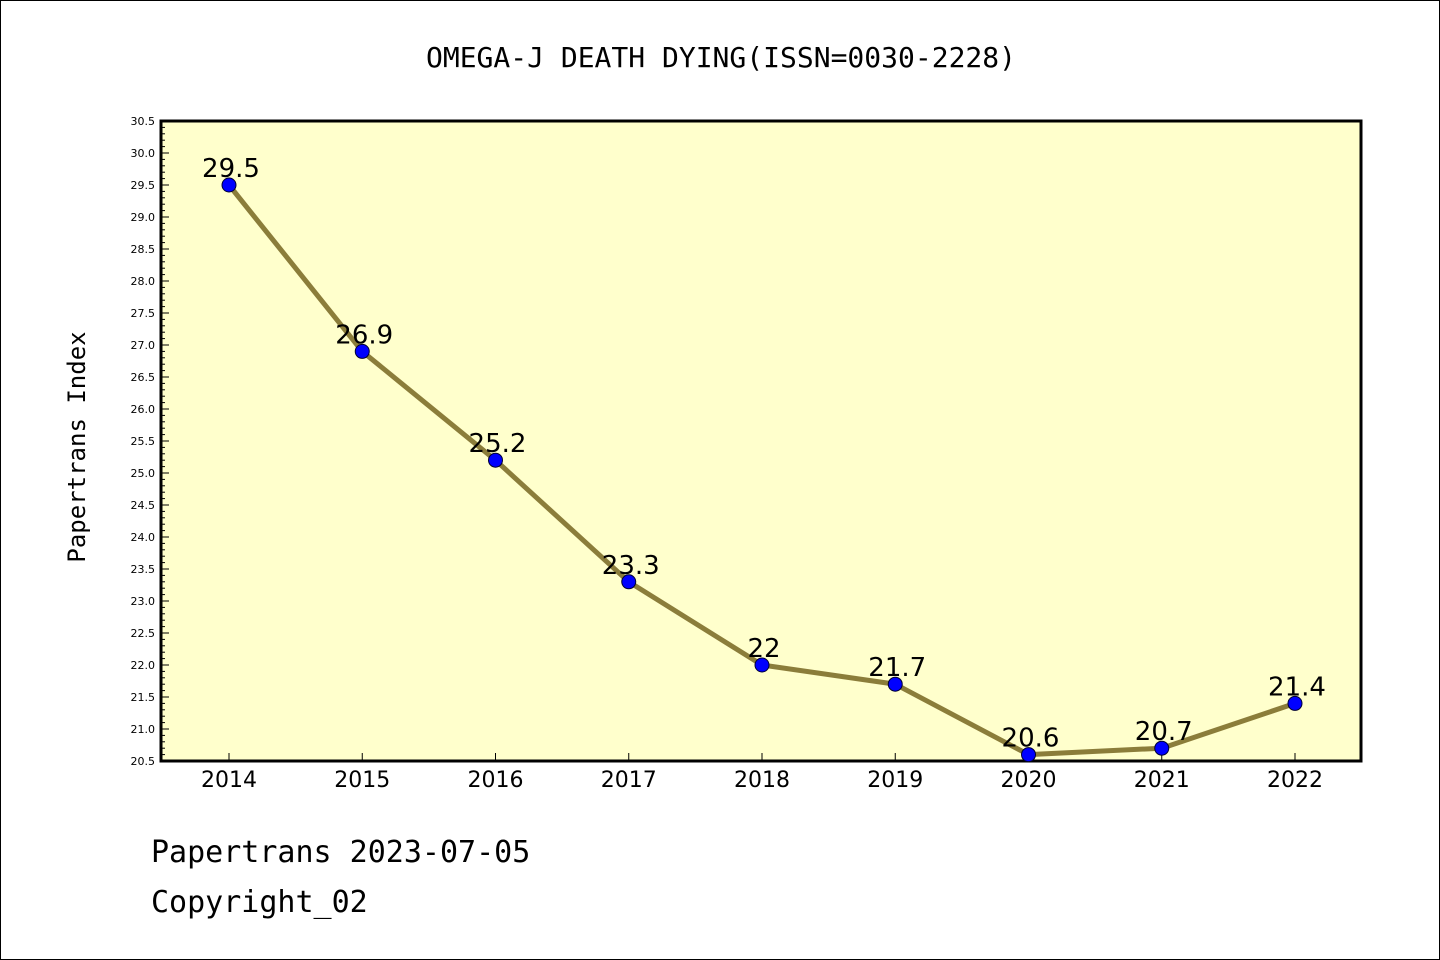 This screenshot has width=1440, height=960. I want to click on data-label: 22, so click(763, 649).